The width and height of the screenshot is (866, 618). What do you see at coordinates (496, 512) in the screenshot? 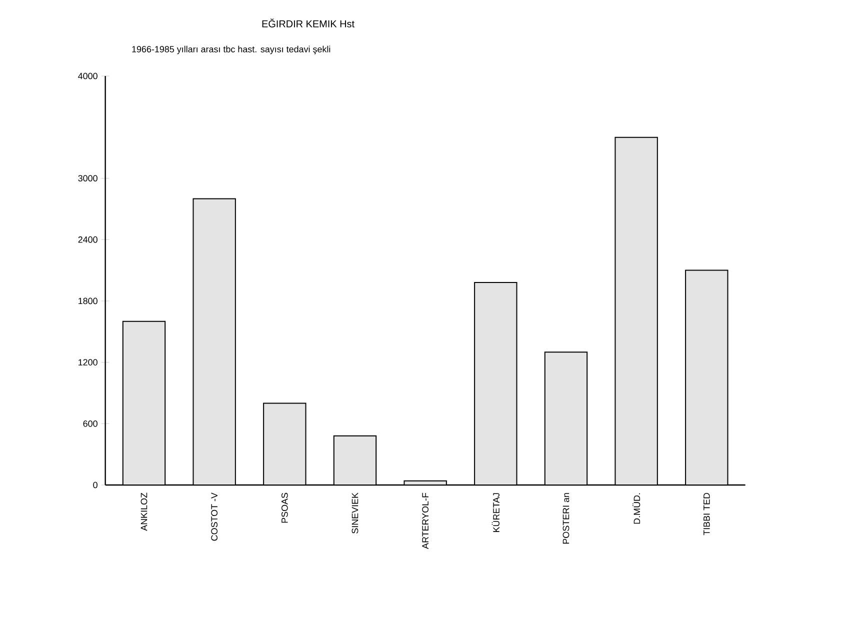
I see `x-tick-label: KÜRETAJ` at bounding box center [496, 512].